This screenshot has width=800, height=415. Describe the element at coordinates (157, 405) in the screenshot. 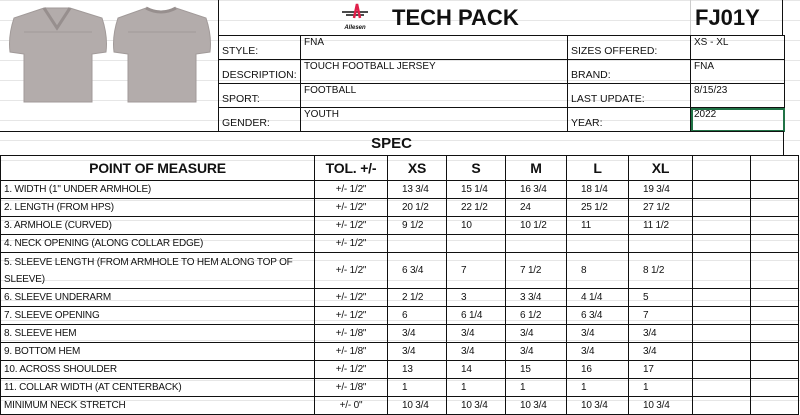

I see `measure-name: MINIMUM NECK STRETCH` at that location.